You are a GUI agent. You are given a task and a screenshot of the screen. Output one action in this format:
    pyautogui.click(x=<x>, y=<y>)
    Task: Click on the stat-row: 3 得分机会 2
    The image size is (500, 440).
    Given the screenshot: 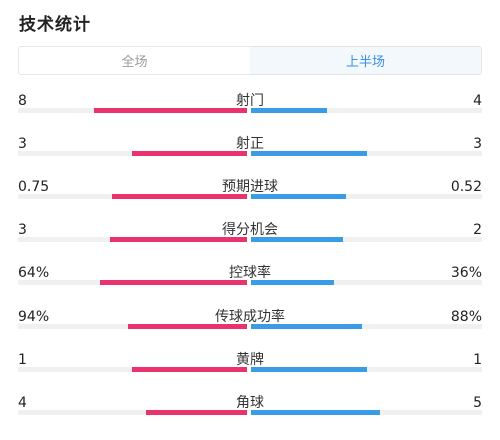 What is the action you would take?
    pyautogui.click(x=250, y=243)
    